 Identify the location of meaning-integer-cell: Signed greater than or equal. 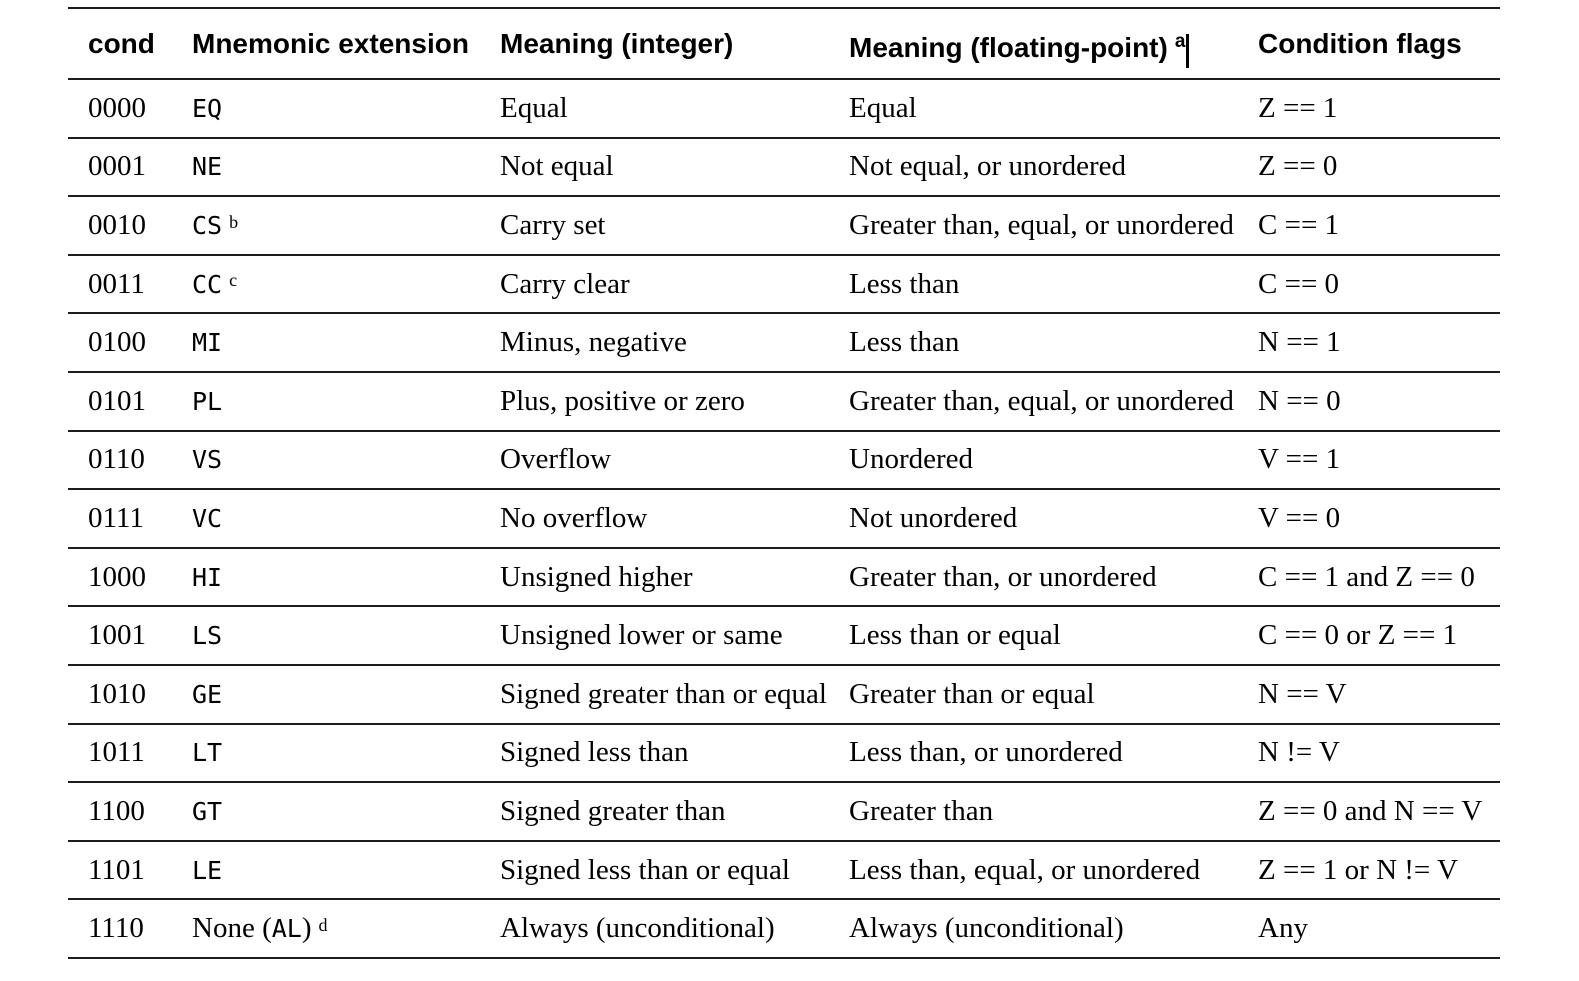
(663, 693).